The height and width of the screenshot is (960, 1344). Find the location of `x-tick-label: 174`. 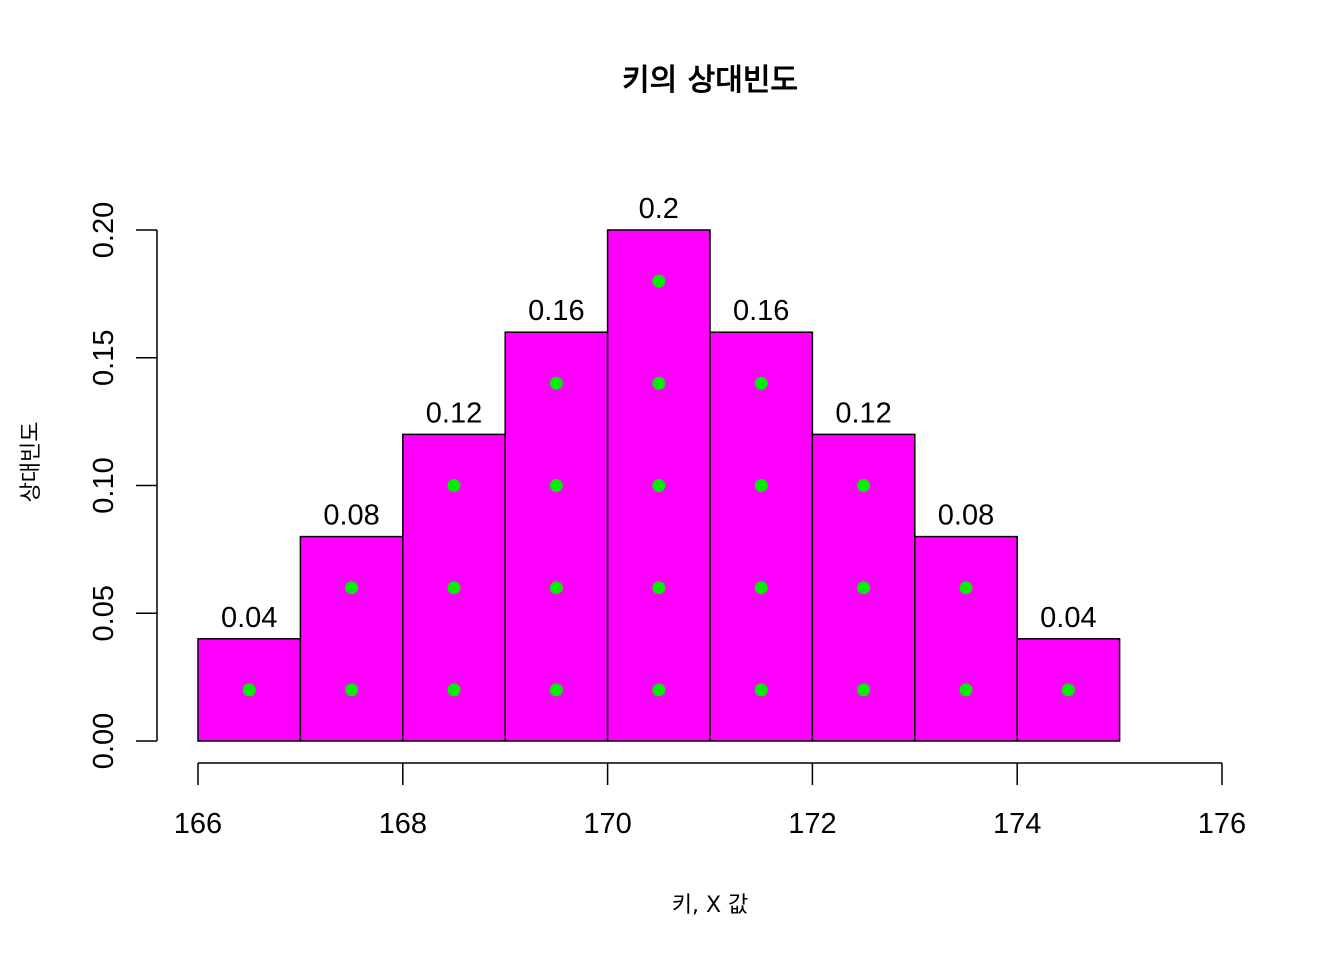

x-tick-label: 174 is located at coordinates (1017, 824).